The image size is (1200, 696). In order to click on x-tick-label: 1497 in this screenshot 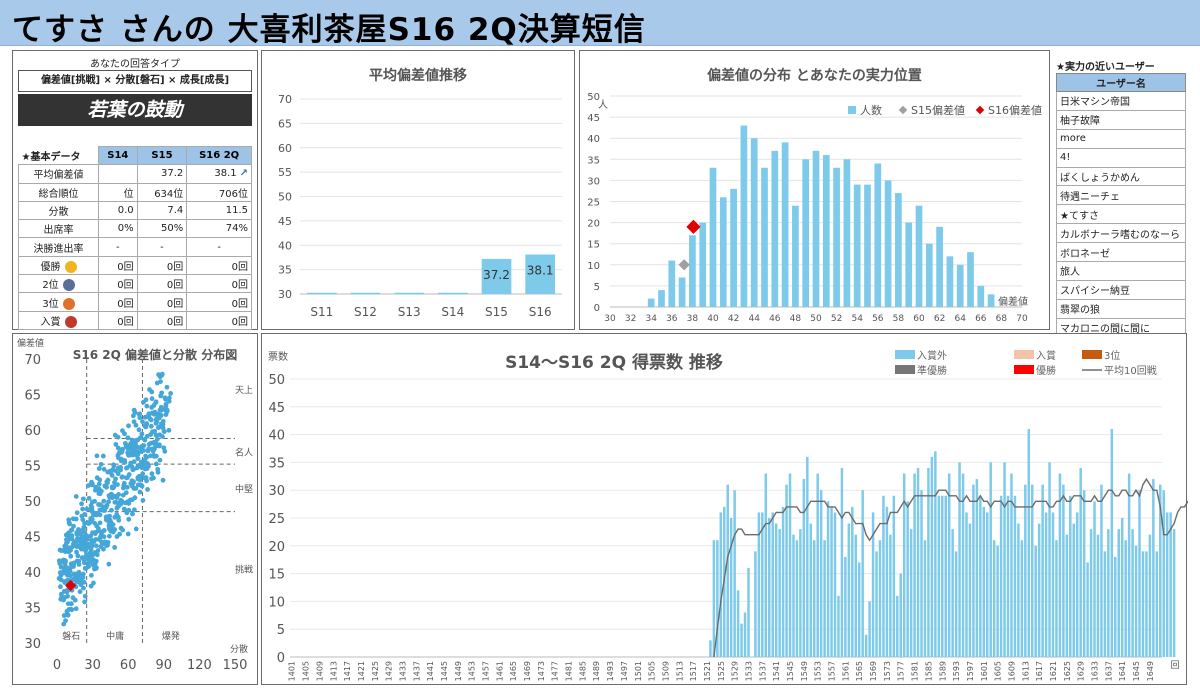, I will do `click(624, 671)`.